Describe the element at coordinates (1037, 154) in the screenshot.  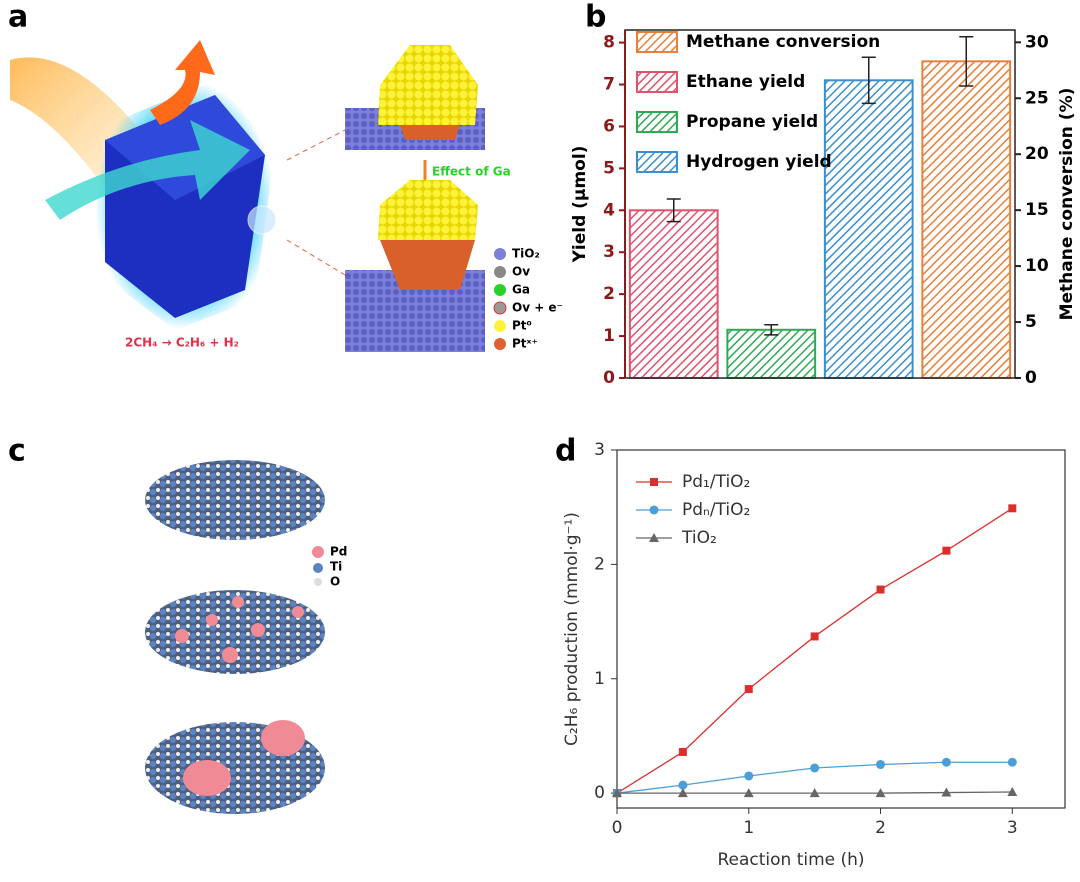
I see `y2-tick-label: 20` at that location.